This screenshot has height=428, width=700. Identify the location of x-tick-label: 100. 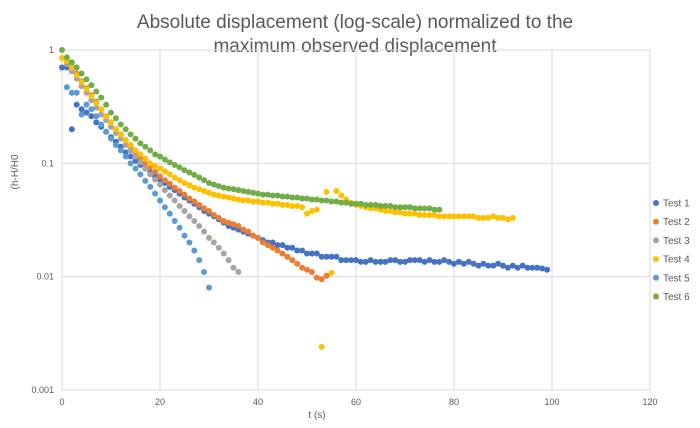
(551, 402).